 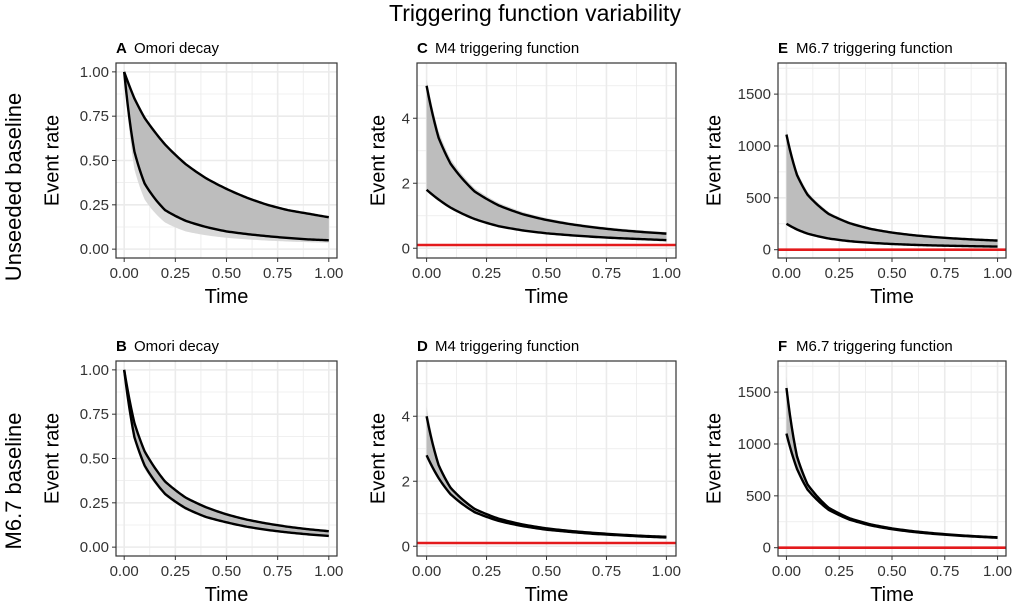 I want to click on row-label-unseeded: Unseeded baseline, so click(x=13, y=187).